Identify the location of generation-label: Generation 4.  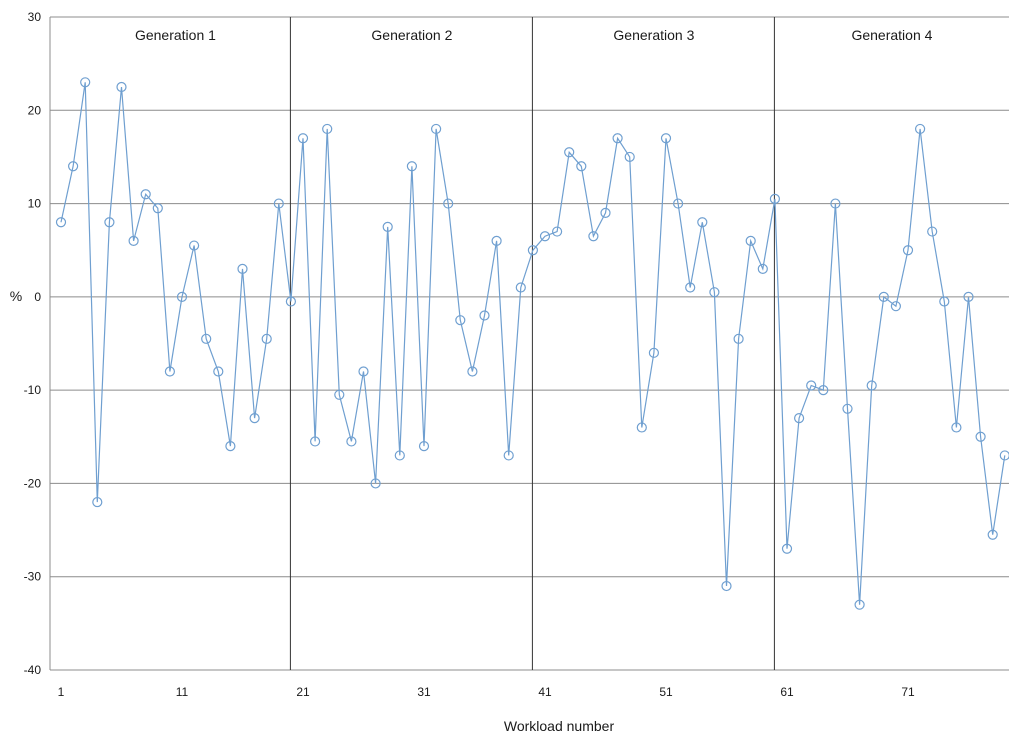
(891, 35).